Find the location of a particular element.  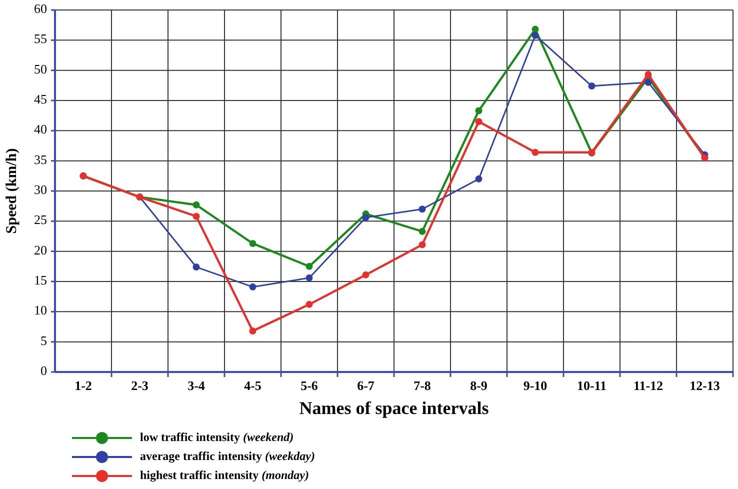

legend-label: average traffic intensity (weekday) is located at coordinates (227, 455).